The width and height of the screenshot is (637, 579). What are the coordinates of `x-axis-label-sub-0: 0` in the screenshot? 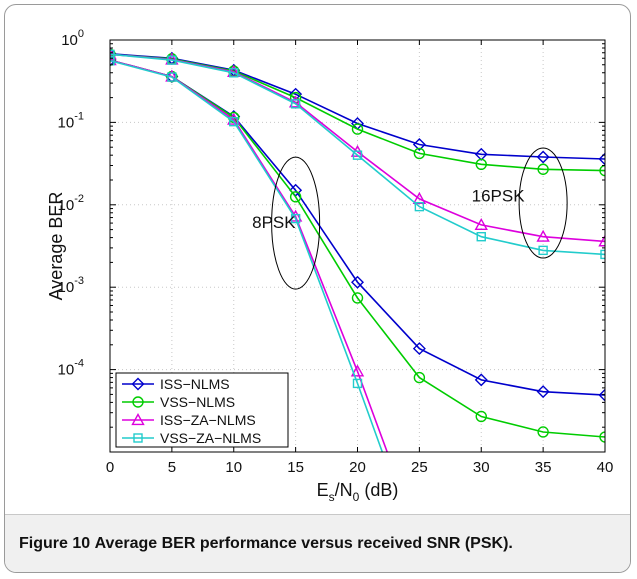 It's located at (356, 497).